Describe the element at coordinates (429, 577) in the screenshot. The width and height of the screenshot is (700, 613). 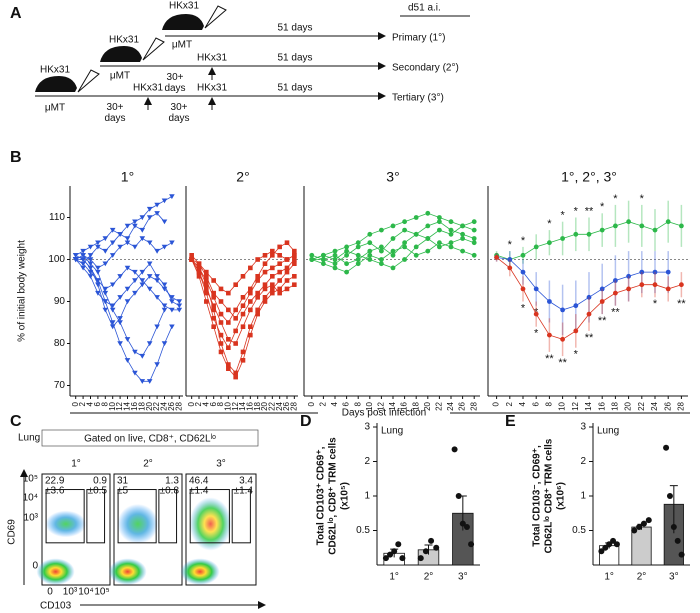
I see `x-tick-label: 2°` at that location.